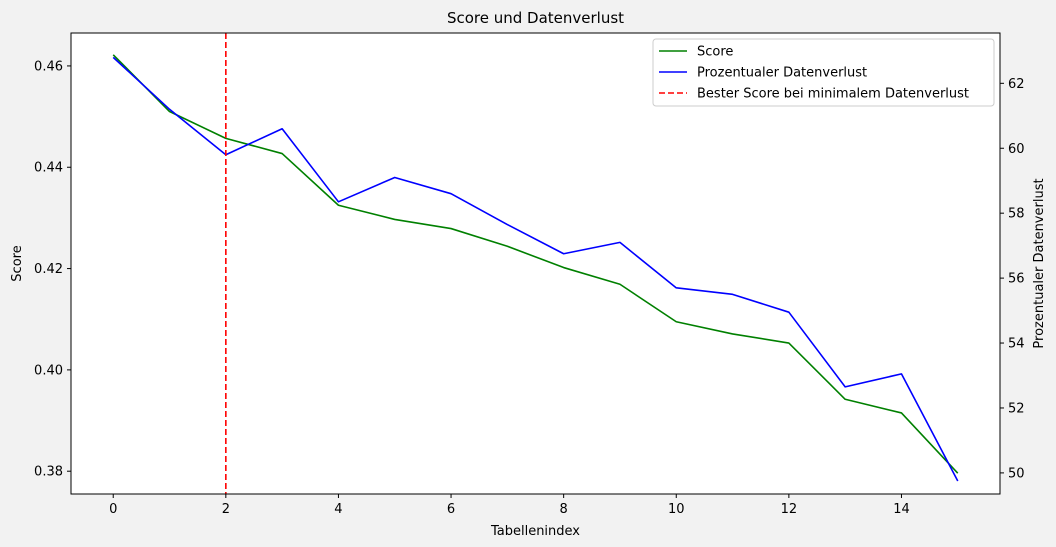 Image resolution: width=1056 pixels, height=547 pixels. I want to click on legend-label: Bester Score bei minimalem Datenverlust, so click(833, 94).